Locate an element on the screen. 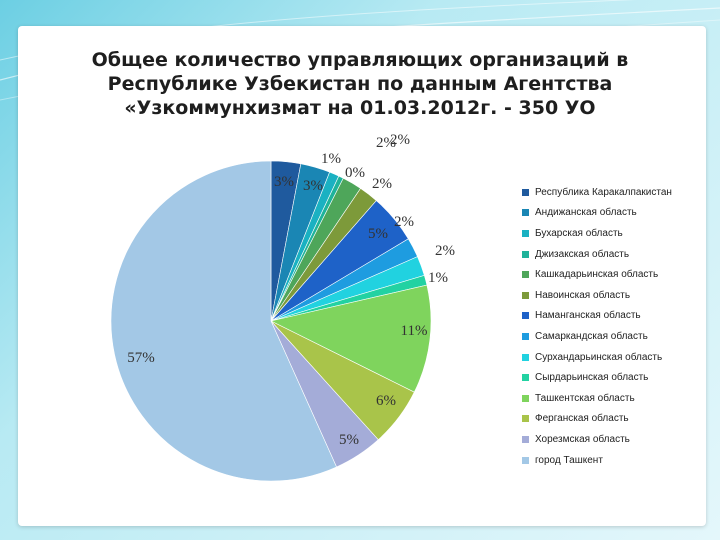 The image size is (720, 540). legend-item: Самаркандская область is located at coordinates (617, 336).